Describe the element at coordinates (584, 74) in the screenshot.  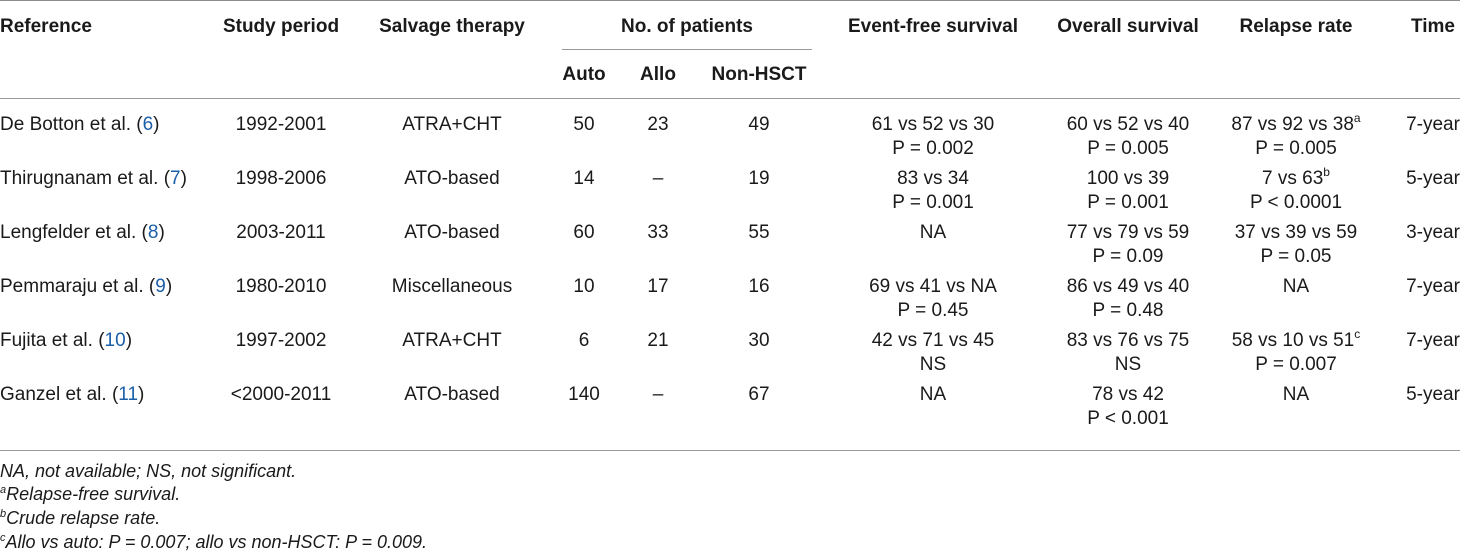
I see `header-auto: Auto` at that location.